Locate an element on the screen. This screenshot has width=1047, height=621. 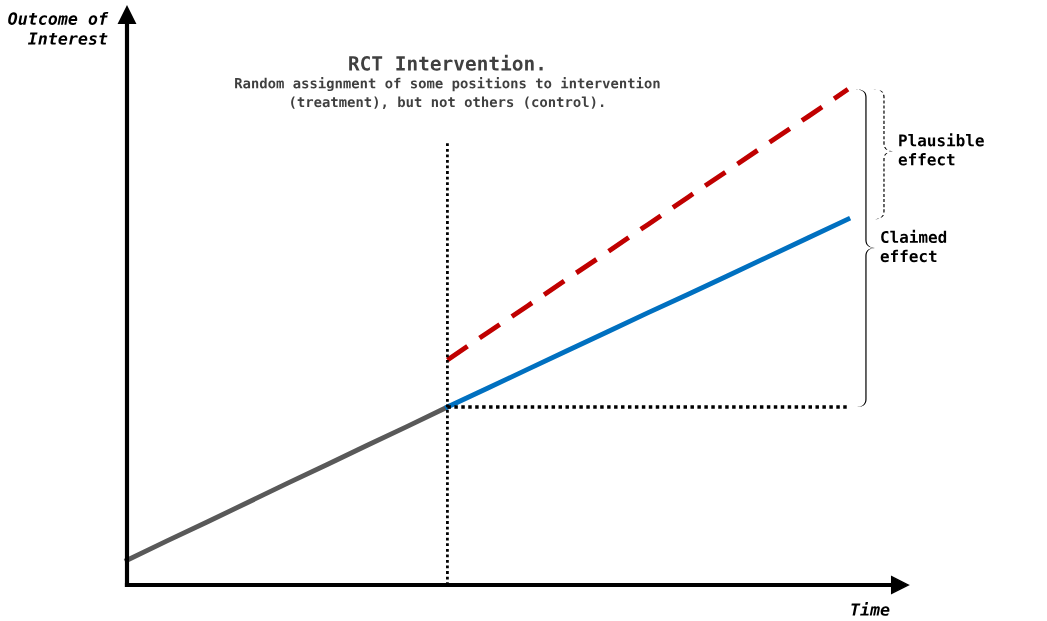
annotation: Claimed effect is located at coordinates (913, 246).